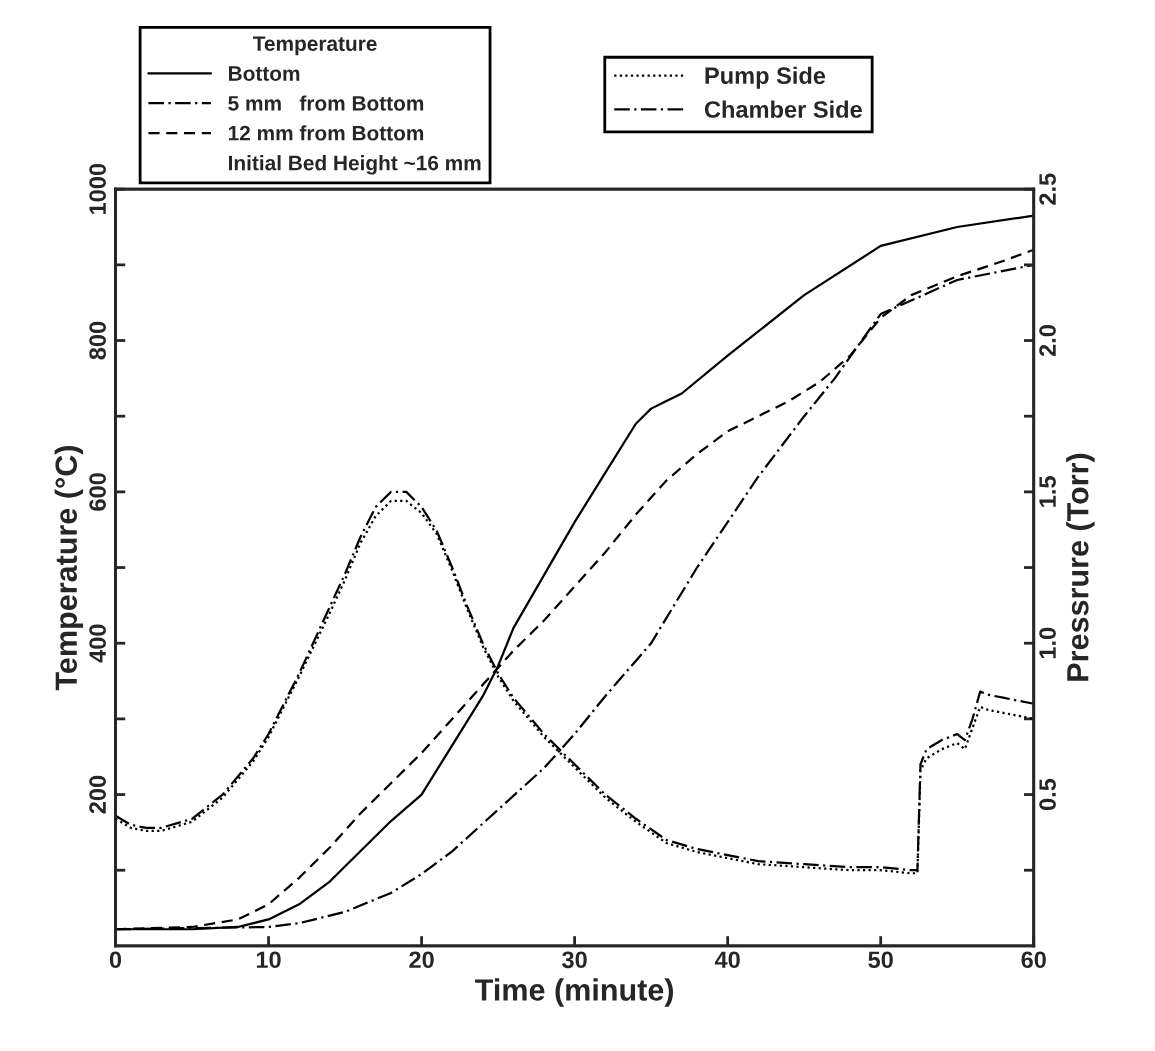 This screenshot has height=1051, width=1155. I want to click on y2-tick-label: 1.5, so click(1047, 491).